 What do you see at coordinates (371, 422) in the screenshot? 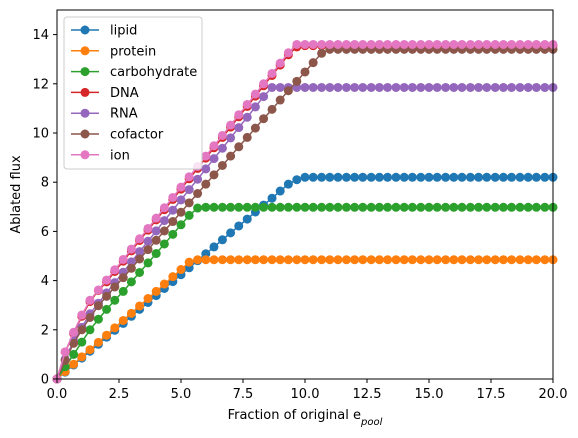
I see `x-axis-title-subscript: pool` at bounding box center [371, 422].